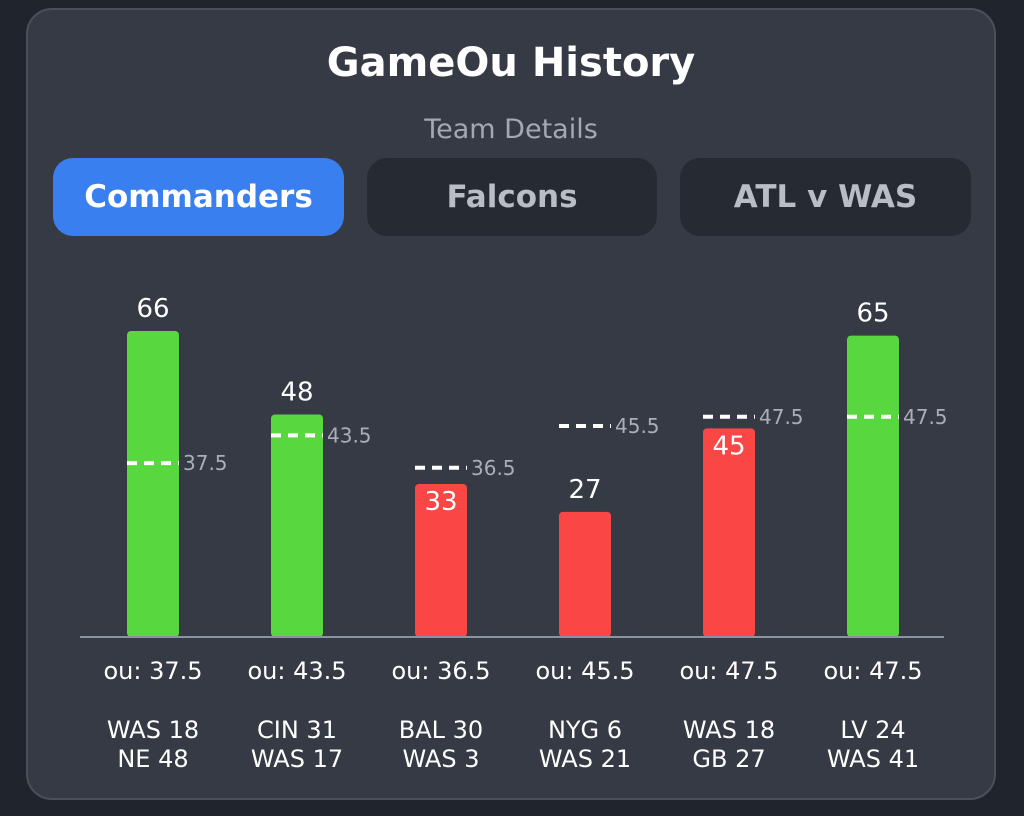  Describe the element at coordinates (152, 309) in the screenshot. I see `bar-value-0: 66` at that location.